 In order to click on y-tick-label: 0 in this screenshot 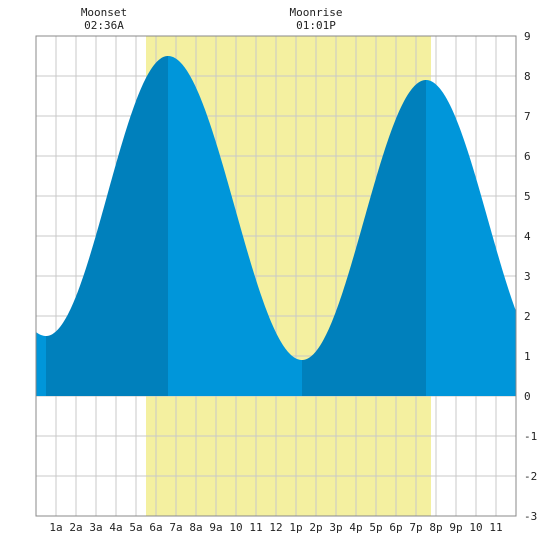, I will do `click(527, 396)`.